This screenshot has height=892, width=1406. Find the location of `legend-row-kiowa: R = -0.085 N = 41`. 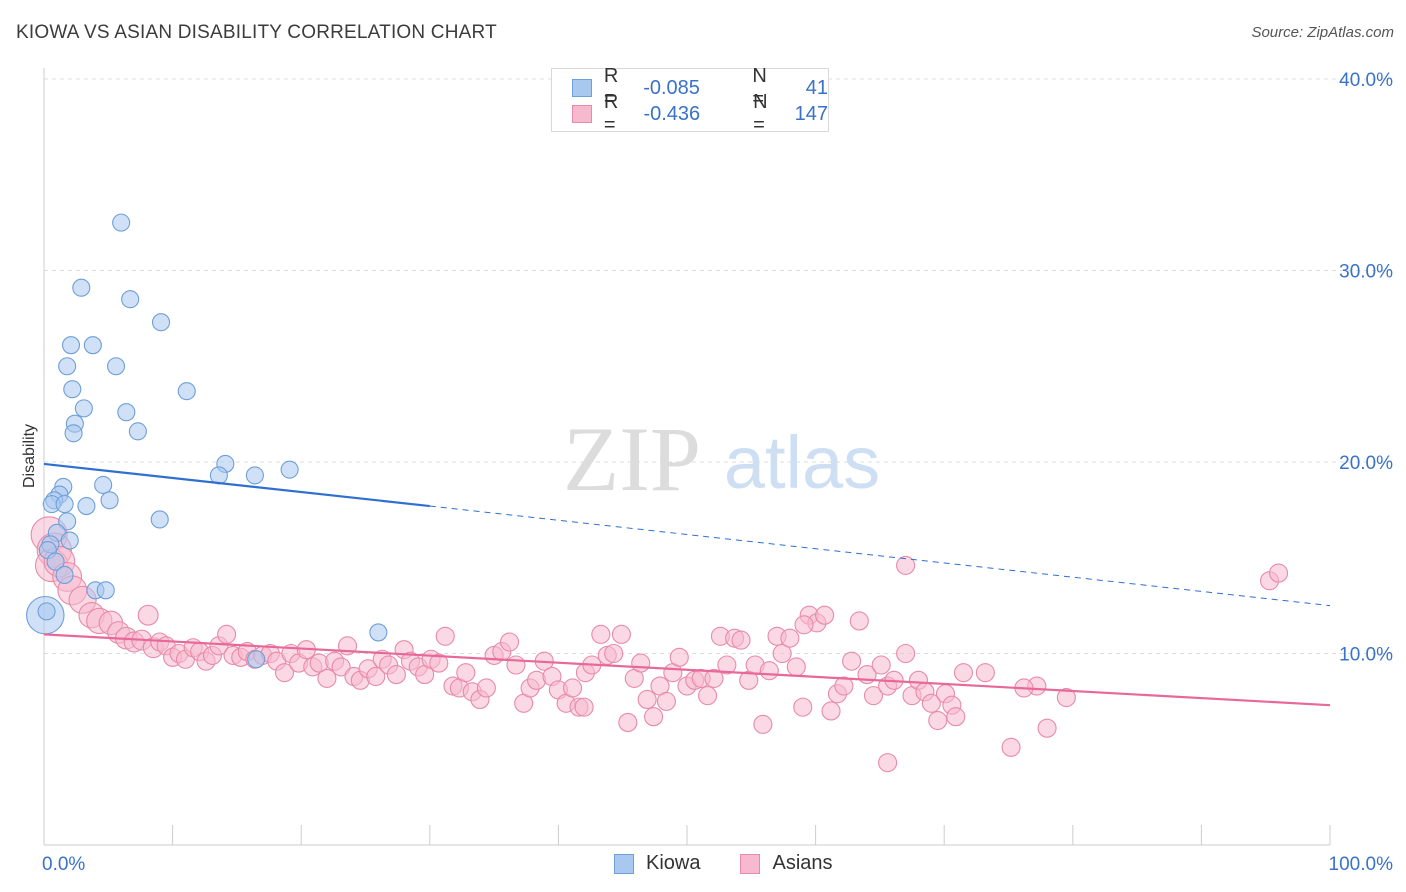

legend-row-kiowa: R = -0.085 N = 41 is located at coordinates (700, 87).